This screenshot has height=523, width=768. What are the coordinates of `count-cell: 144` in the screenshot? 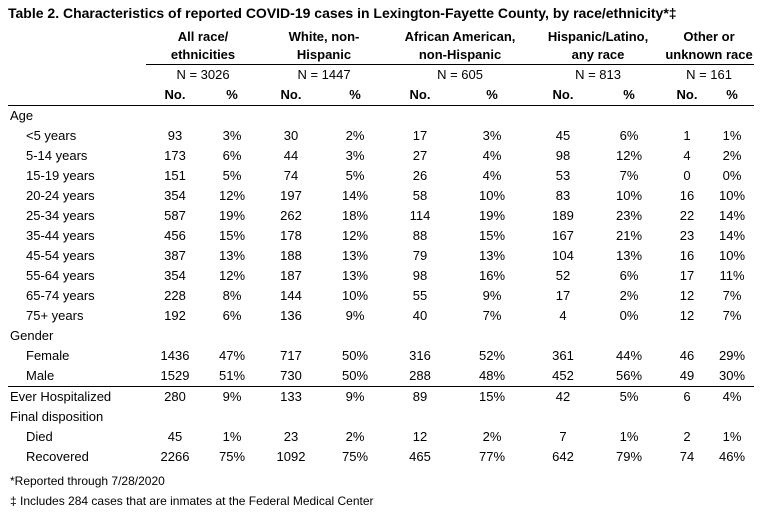 It's located at (291, 295).